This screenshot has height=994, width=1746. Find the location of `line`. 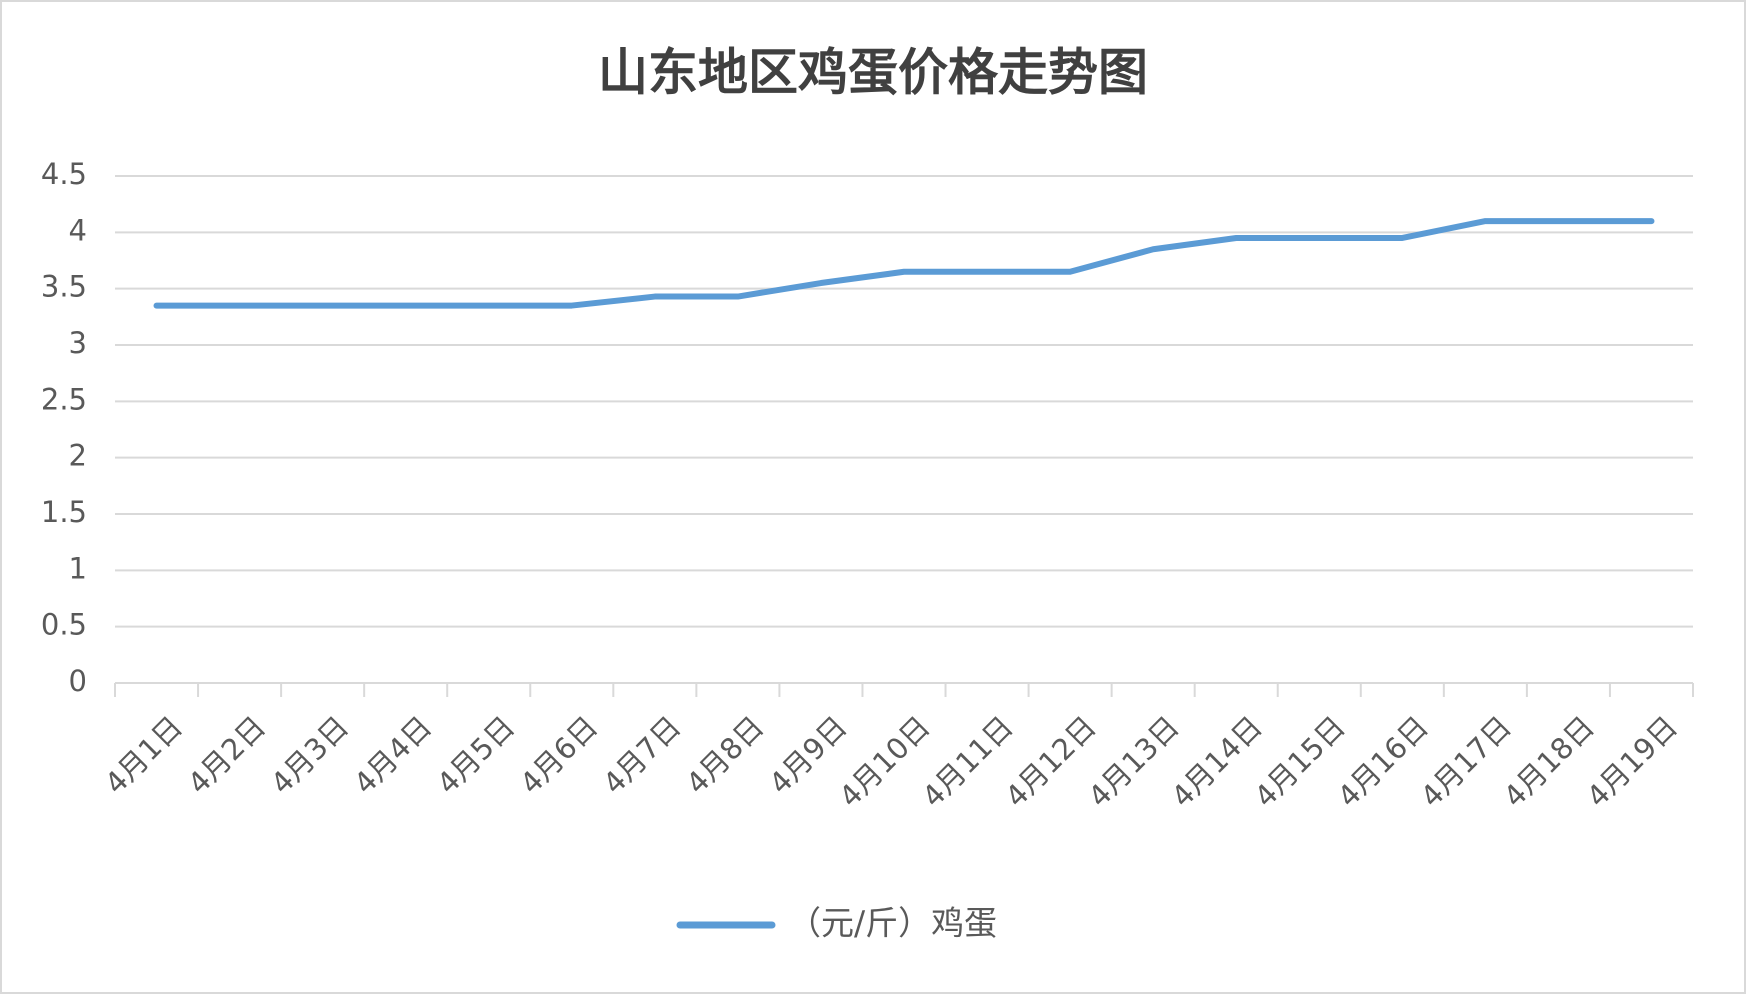

line is located at coordinates (904, 263).